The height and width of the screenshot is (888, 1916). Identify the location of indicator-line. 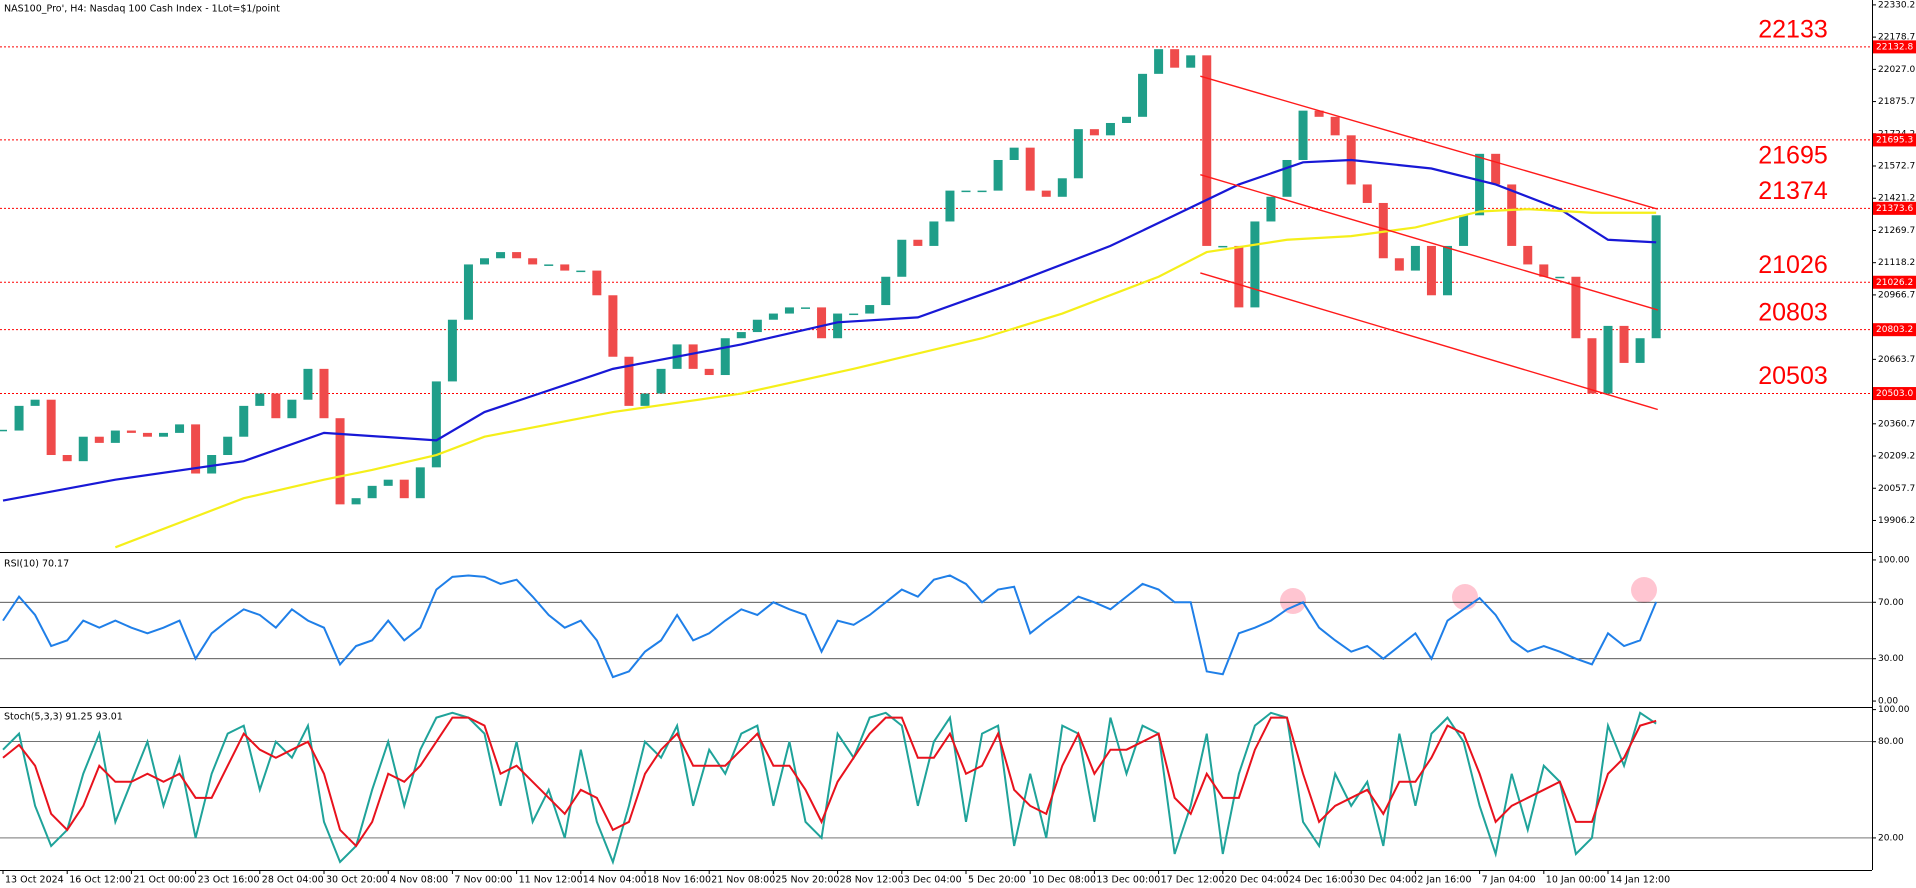
(829, 782).